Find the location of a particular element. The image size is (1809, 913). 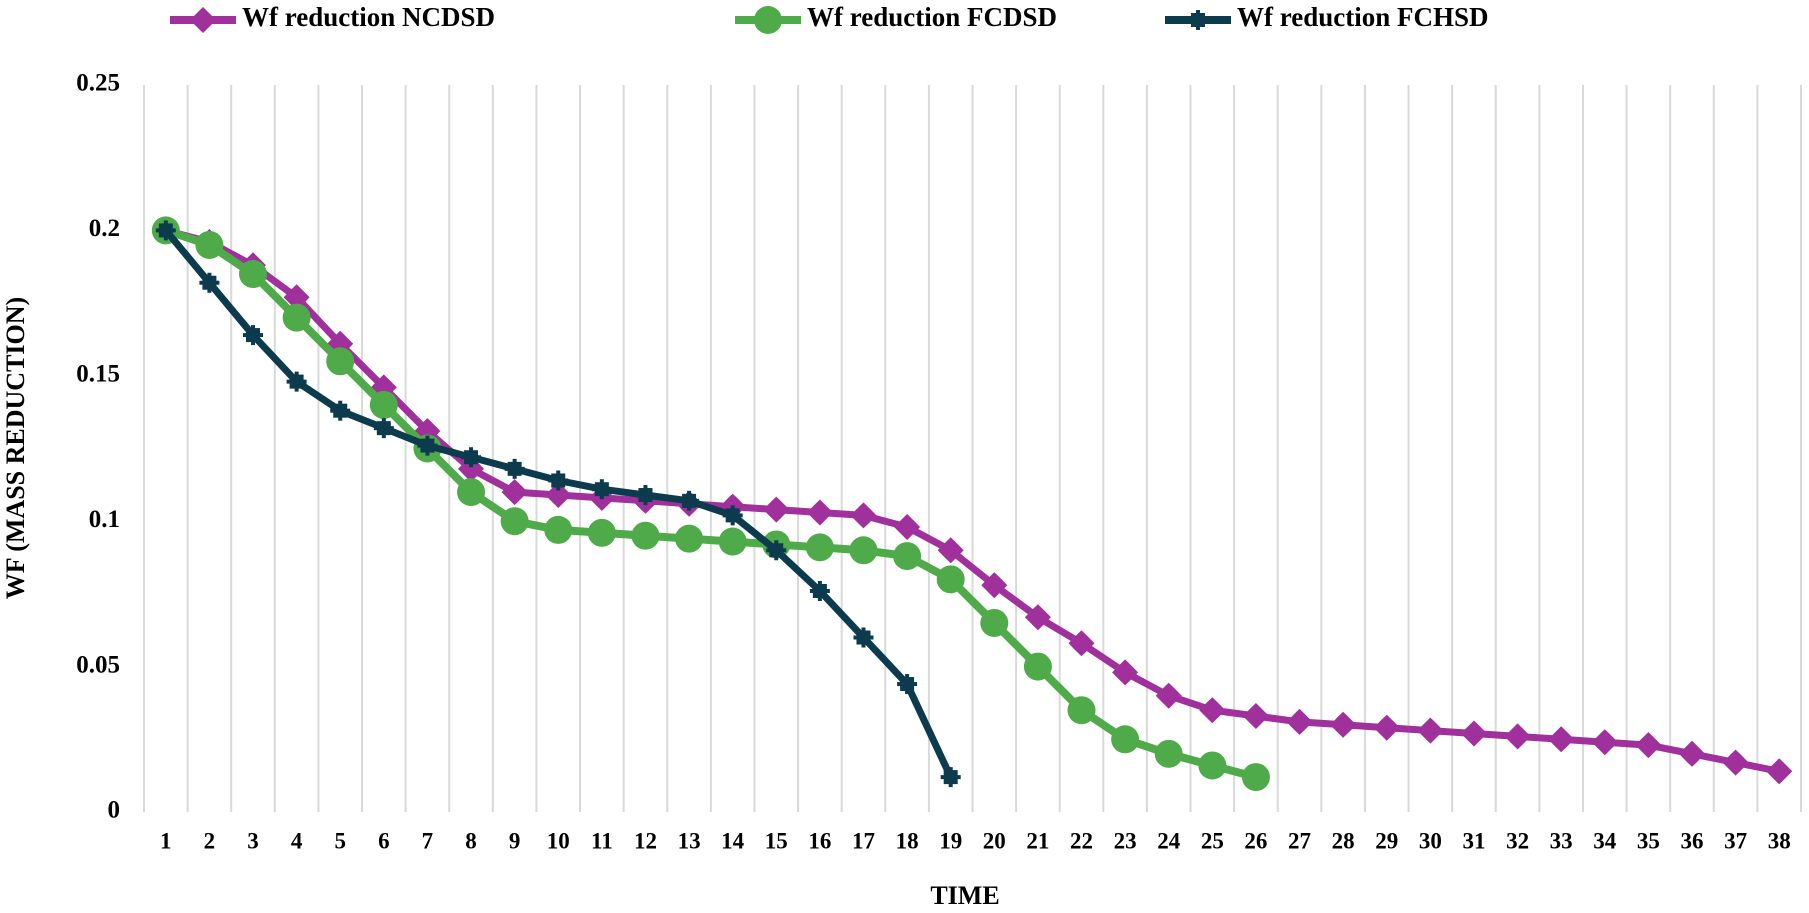

x-tick-label: 26 is located at coordinates (1255, 840).